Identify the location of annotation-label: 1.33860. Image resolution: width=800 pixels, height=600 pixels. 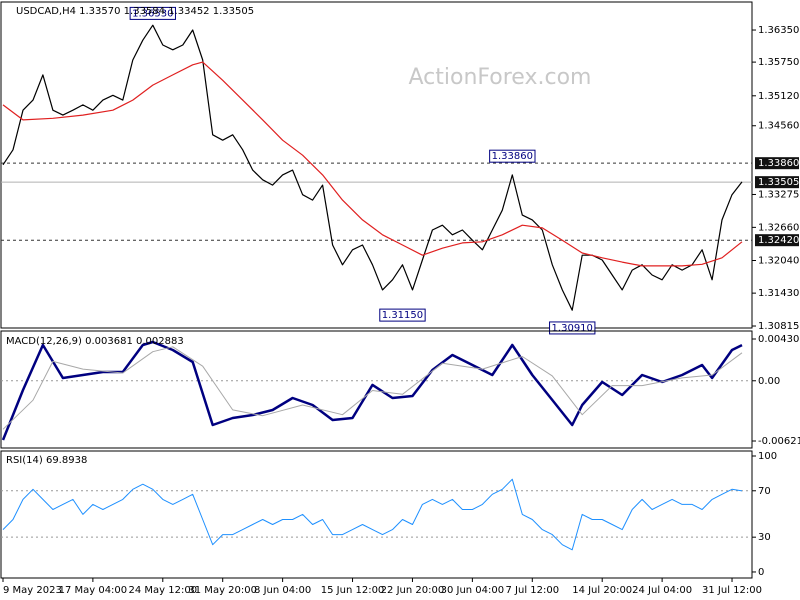
(512, 156).